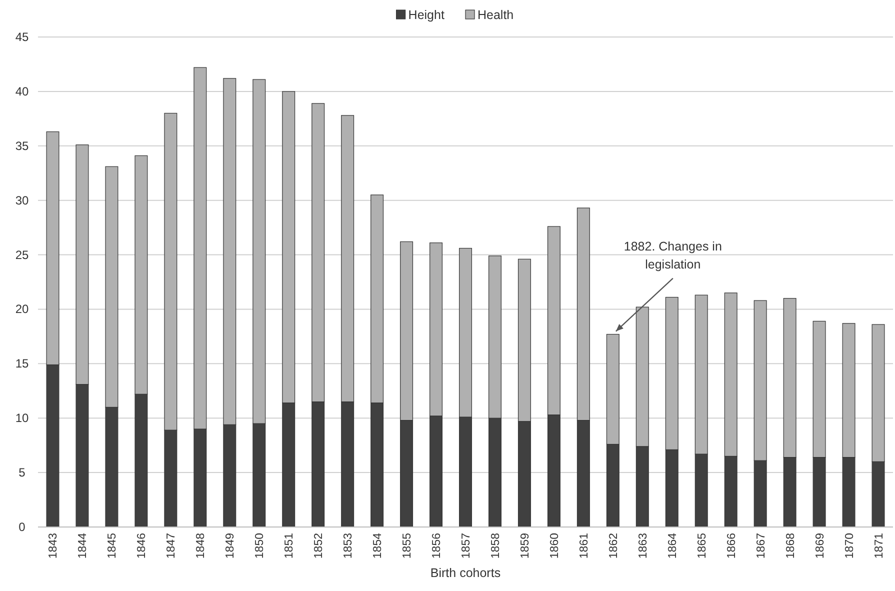 This screenshot has height=591, width=895. I want to click on x-tick-label: 1858, so click(496, 546).